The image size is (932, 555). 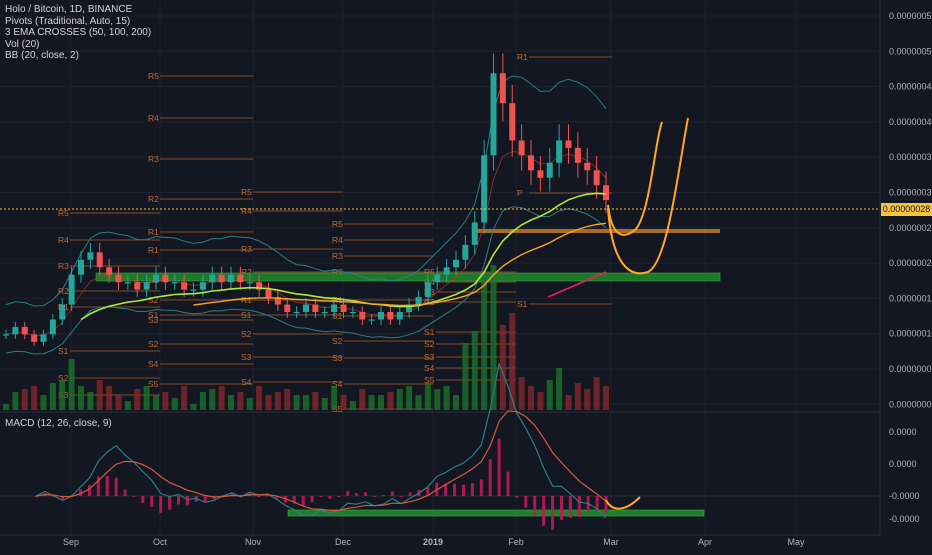 I want to click on pivot-dec-label: S1, so click(x=337, y=316).